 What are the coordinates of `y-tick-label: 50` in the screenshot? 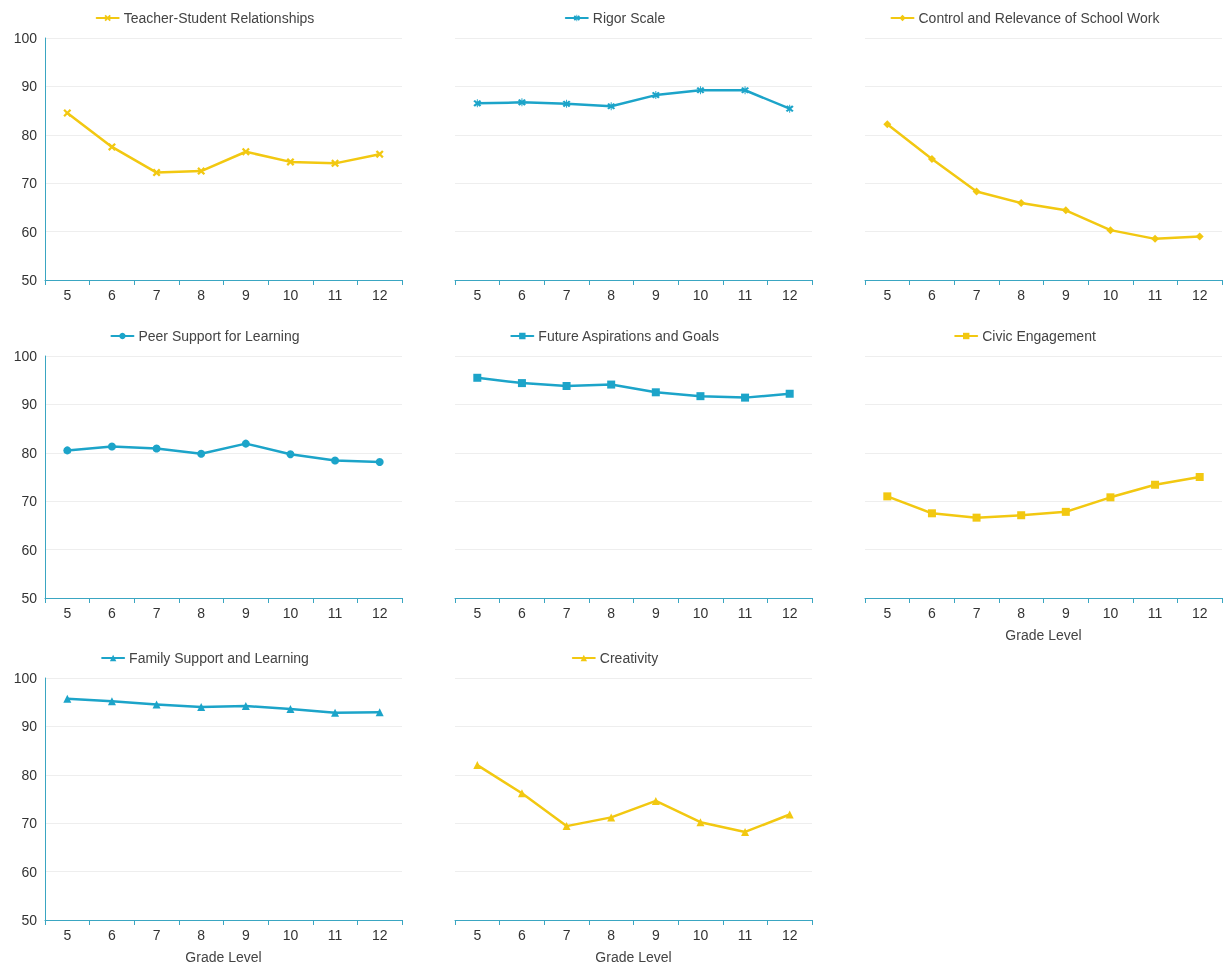 It's located at (29, 598).